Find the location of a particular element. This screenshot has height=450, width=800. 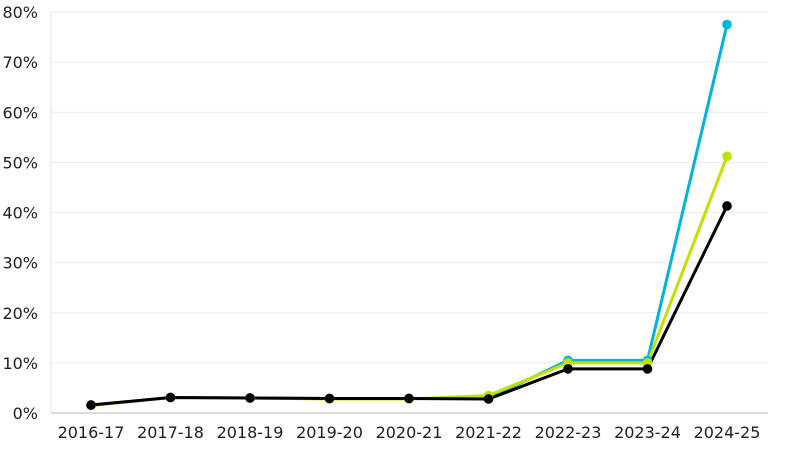

y-tick-label: 60% is located at coordinates (20, 112).